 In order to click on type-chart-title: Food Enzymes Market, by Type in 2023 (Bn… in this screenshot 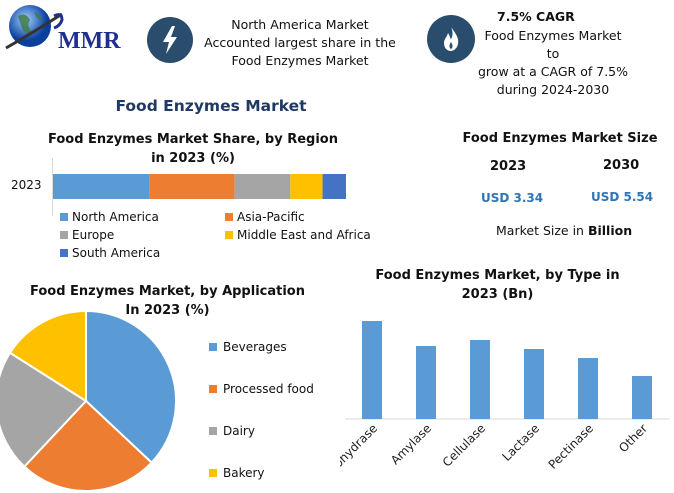, I will do `click(497, 285)`.